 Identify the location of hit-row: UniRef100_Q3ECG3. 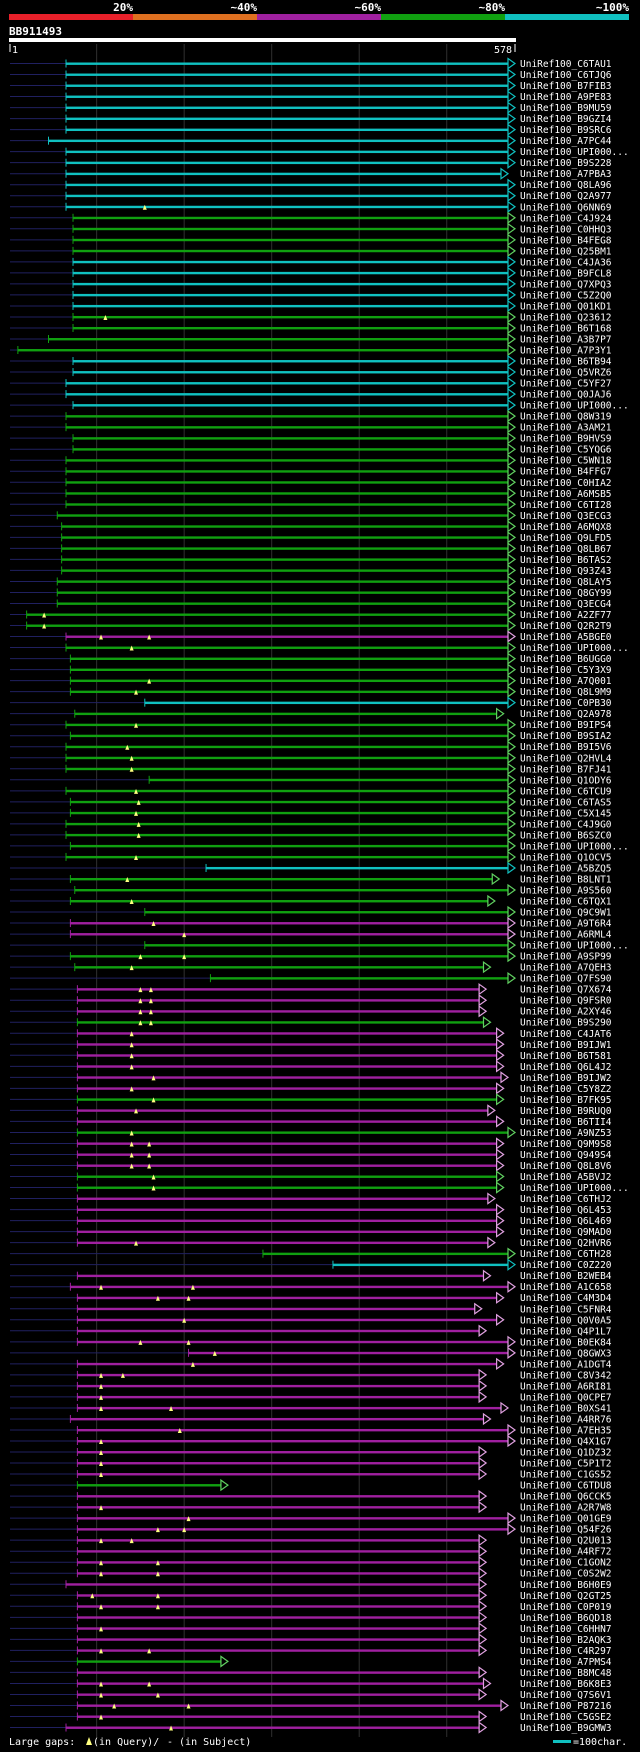
(311, 515).